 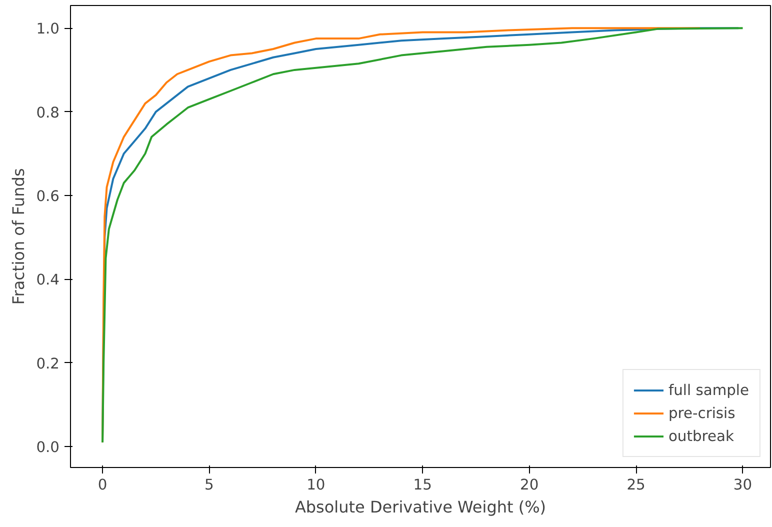 I want to click on x-tick-label: 25, so click(x=636, y=485).